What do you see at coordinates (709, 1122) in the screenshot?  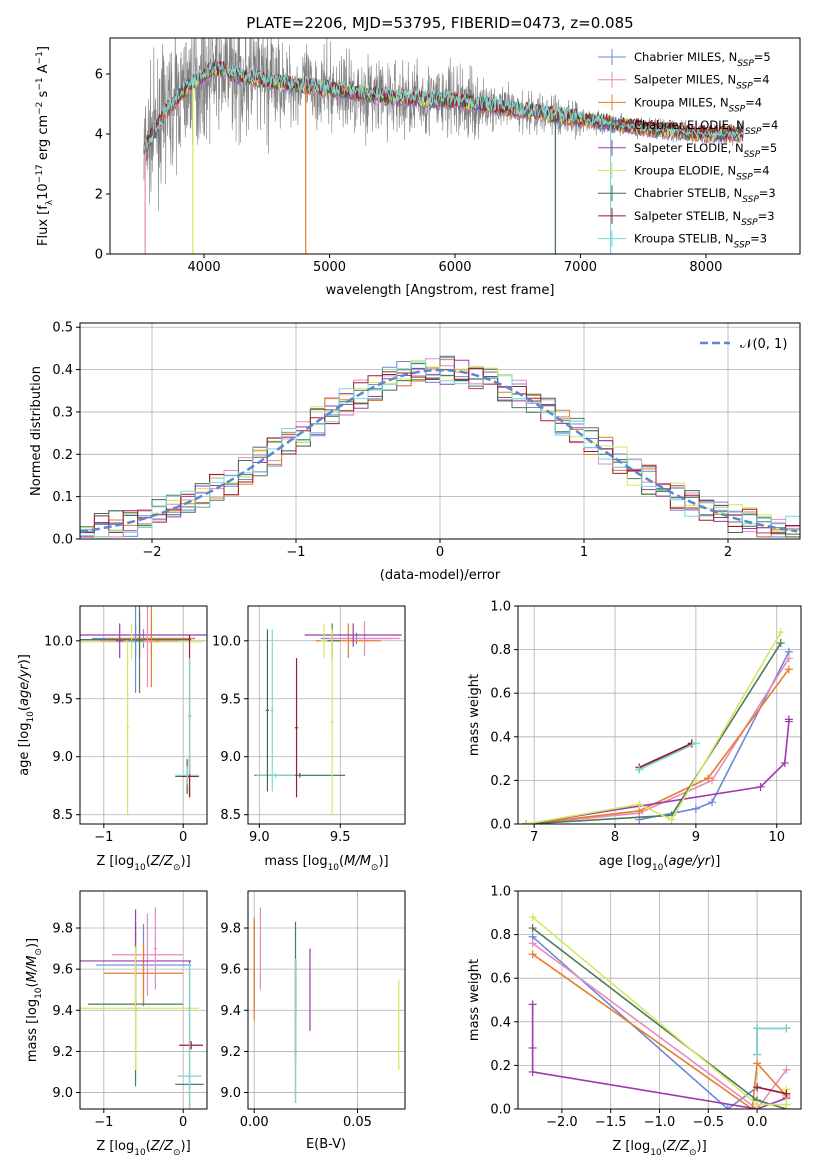 I see `x-tick-label: −0.5` at bounding box center [709, 1122].